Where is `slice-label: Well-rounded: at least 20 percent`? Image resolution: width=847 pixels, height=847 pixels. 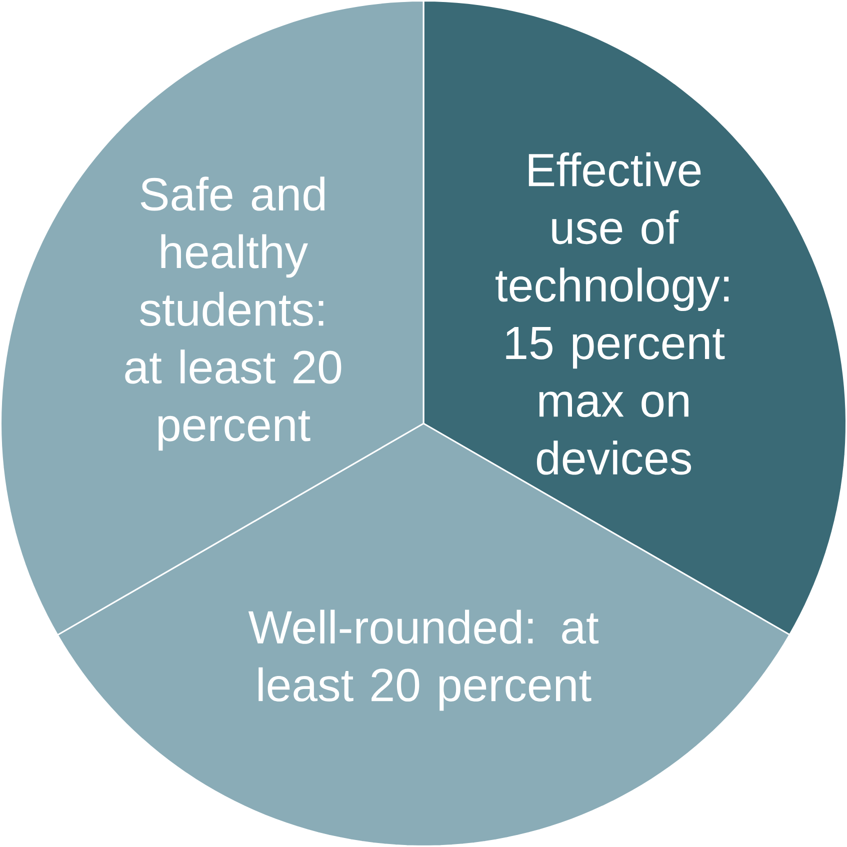 slice-label: Well-rounded: at least 20 percent is located at coordinates (423, 660).